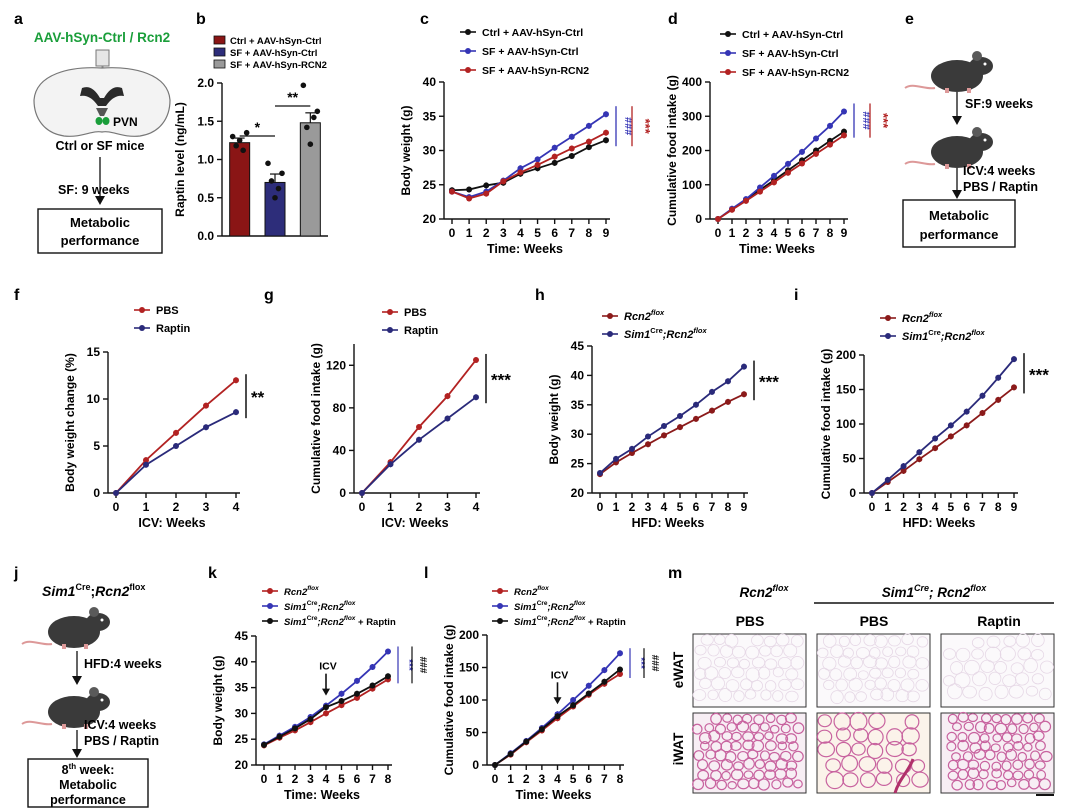  Describe the element at coordinates (605, 622) in the screenshot. I see `legend-text-part: + Raptin` at that location.